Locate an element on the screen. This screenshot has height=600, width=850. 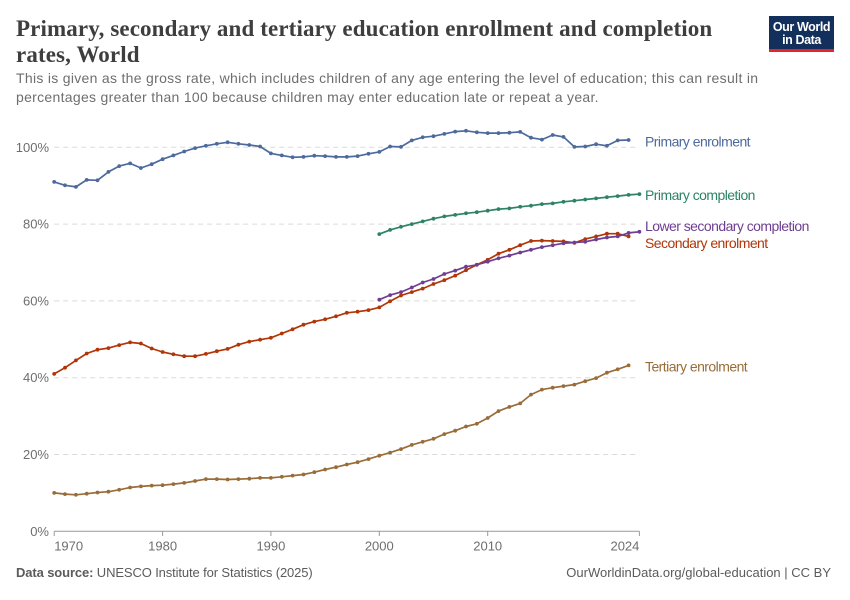
svg-text: 20% is located at coordinates (36, 454).